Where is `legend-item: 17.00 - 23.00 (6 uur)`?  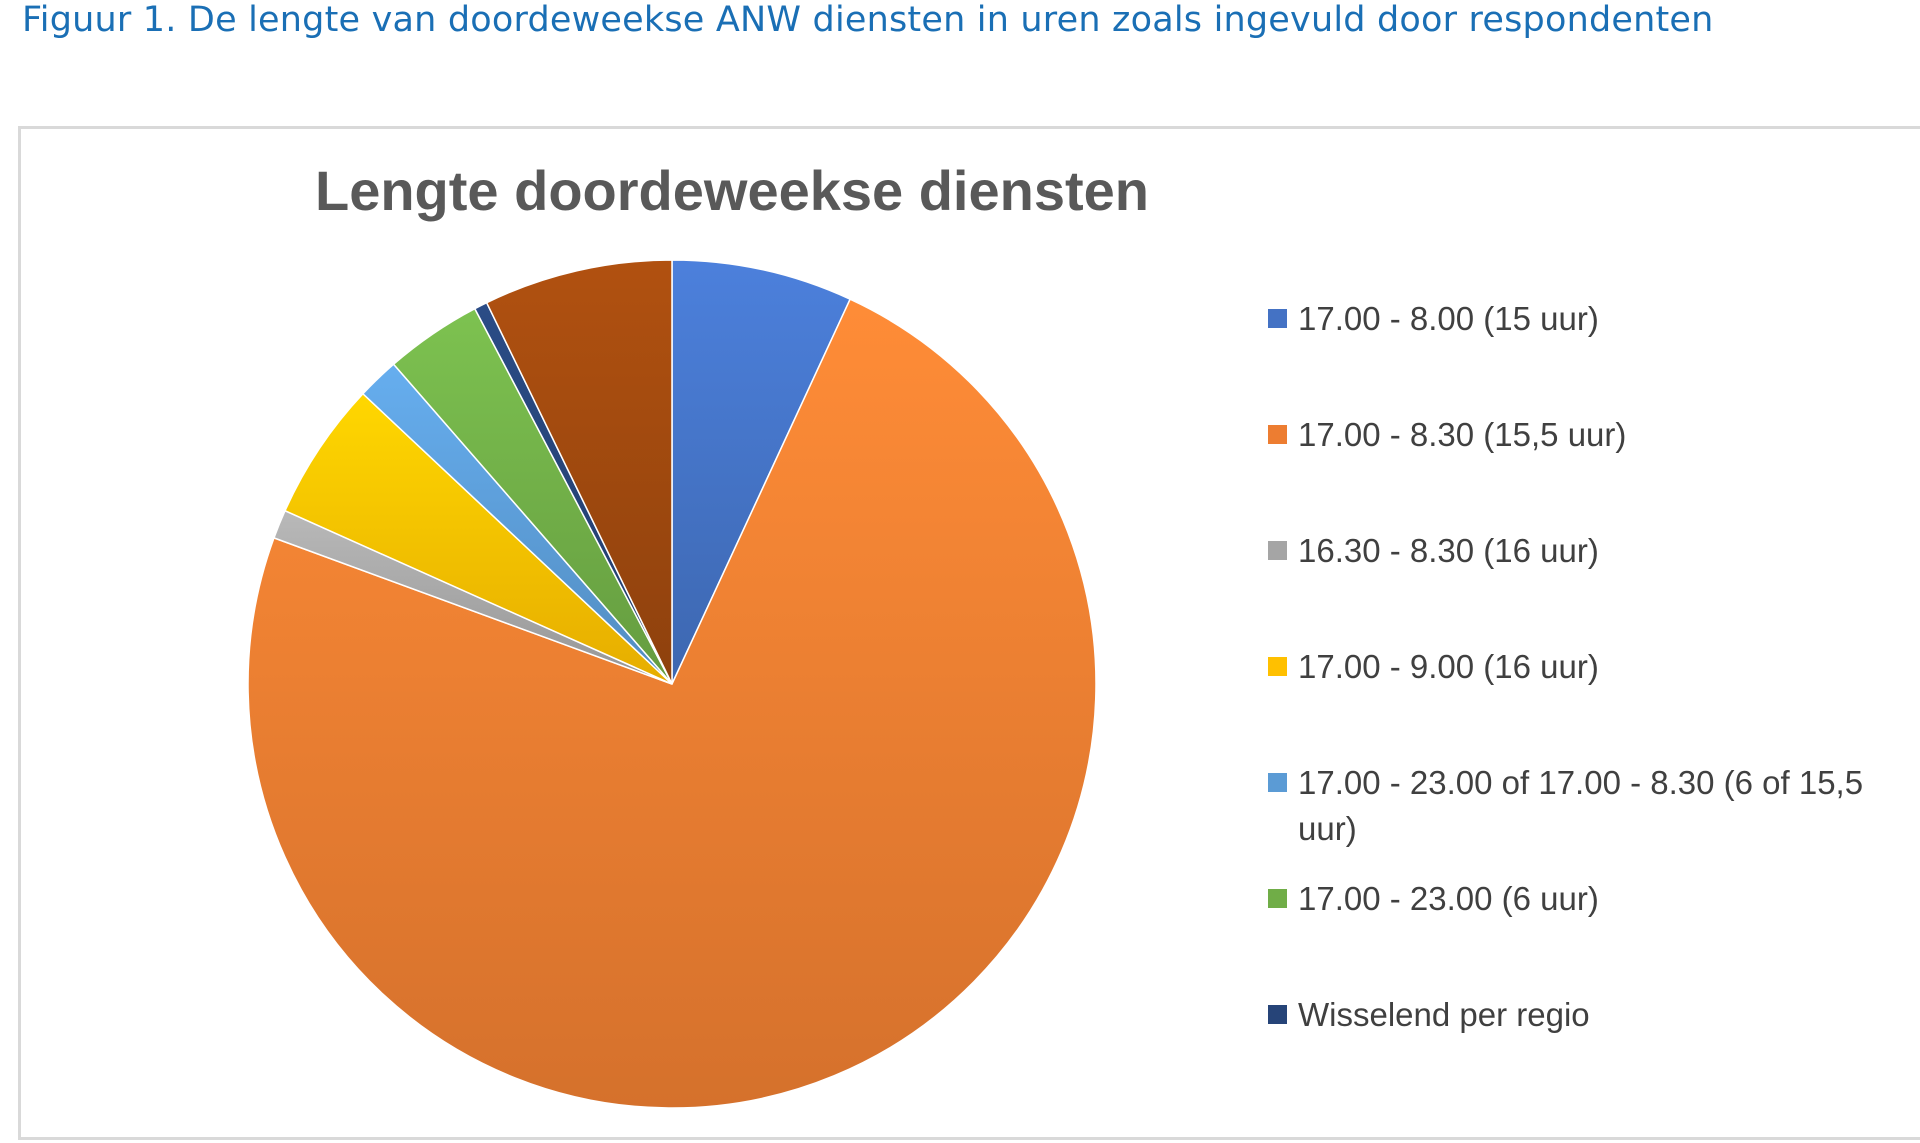 legend-item: 17.00 - 23.00 (6 uur) is located at coordinates (1588, 899).